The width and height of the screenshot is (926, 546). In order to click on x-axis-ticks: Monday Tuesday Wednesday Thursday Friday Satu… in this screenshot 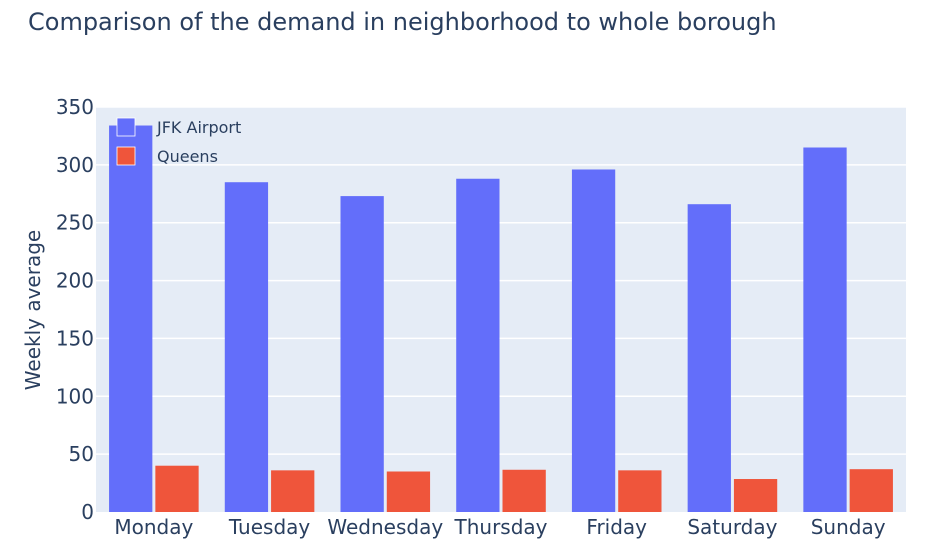, I will do `click(499, 527)`.